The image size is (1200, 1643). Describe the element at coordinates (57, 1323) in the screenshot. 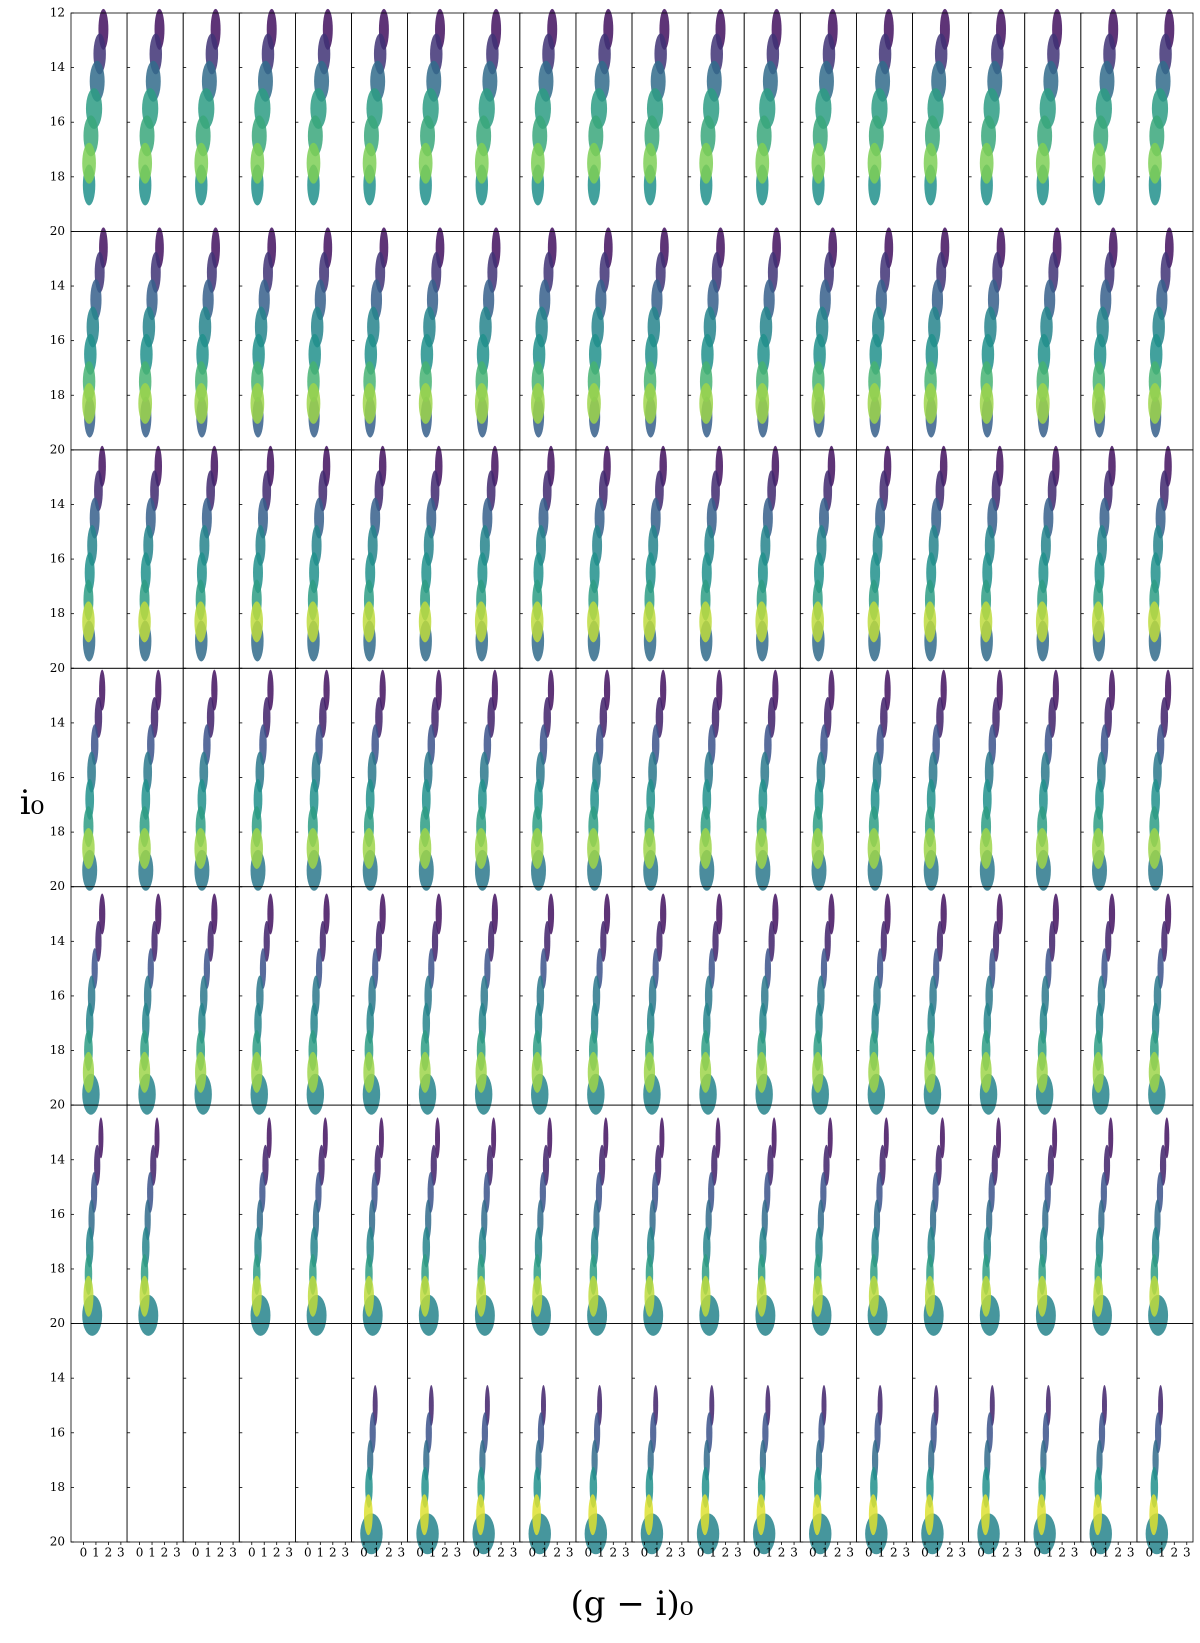

I see `y-tick-label: 20` at that location.